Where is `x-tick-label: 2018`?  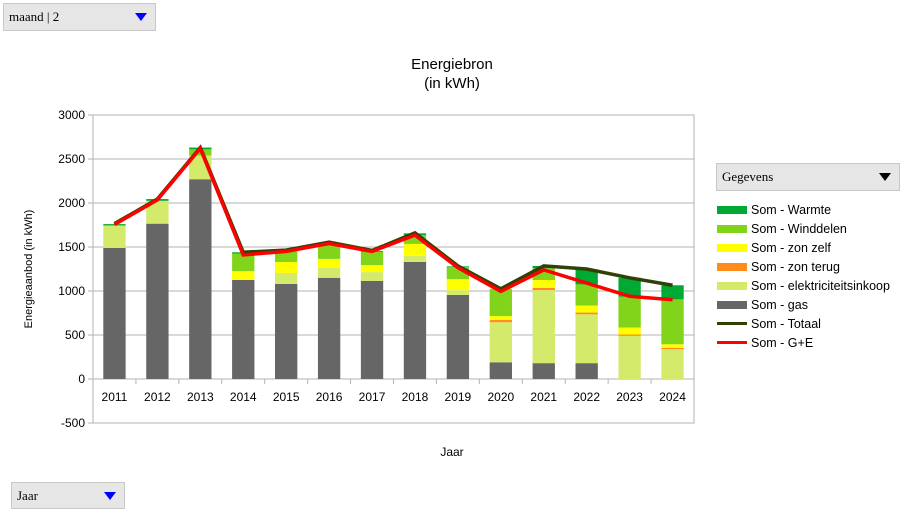
x-tick-label: 2018 is located at coordinates (415, 397).